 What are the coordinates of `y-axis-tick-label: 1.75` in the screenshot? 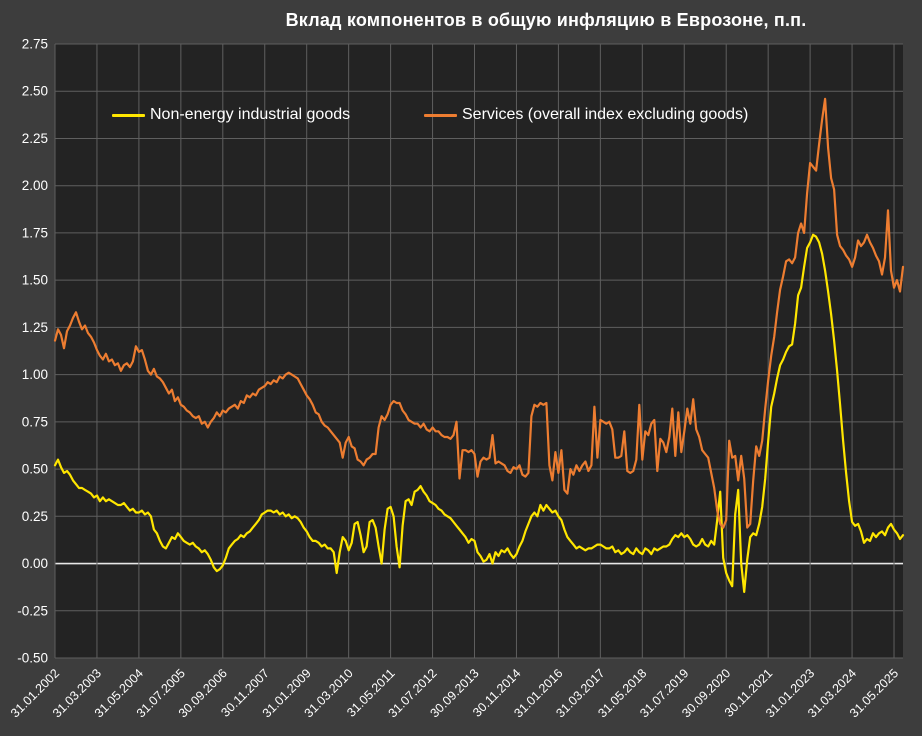 It's located at (35, 232).